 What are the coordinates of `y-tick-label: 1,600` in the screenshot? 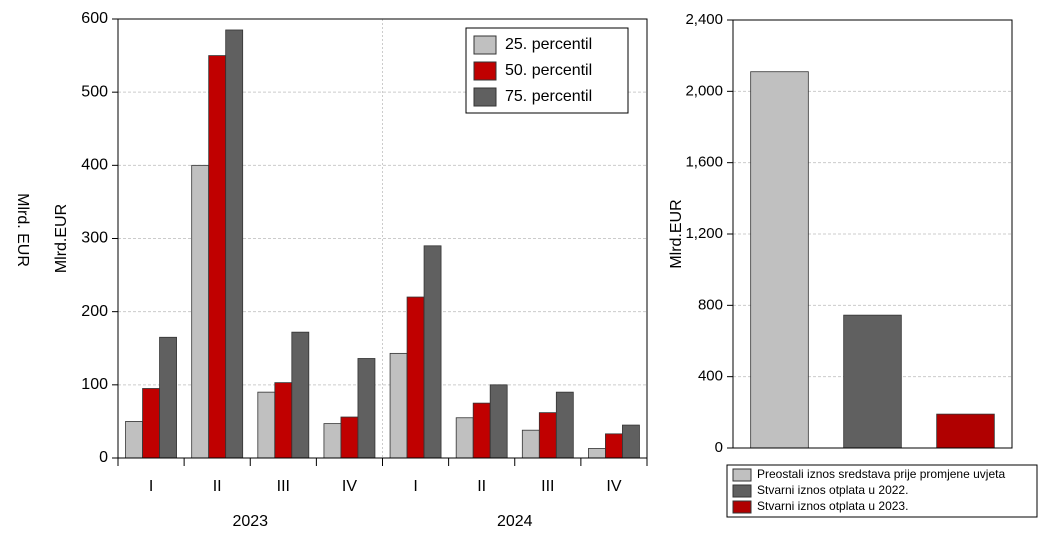 It's located at (704, 162).